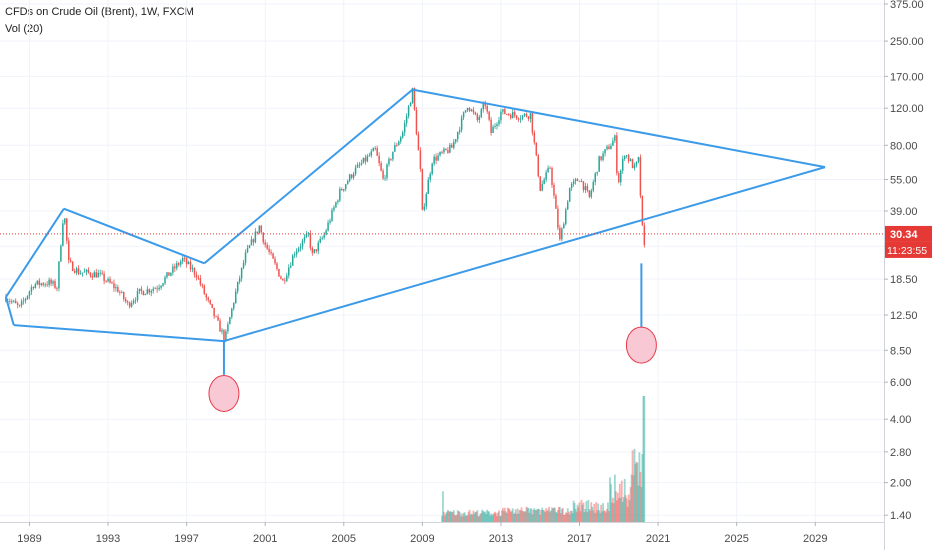 Image resolution: width=932 pixels, height=550 pixels. Describe the element at coordinates (224, 393) in the screenshot. I see `highlight-circle` at that location.